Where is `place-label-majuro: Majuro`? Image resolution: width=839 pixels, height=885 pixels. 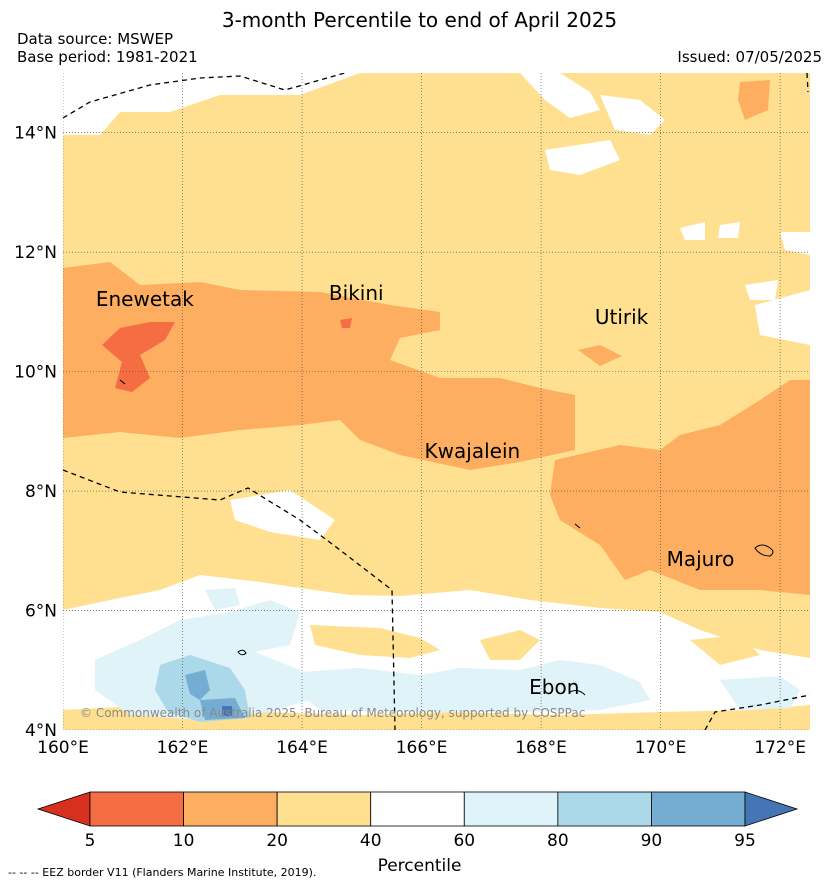
place-label-majuro: Majuro is located at coordinates (701, 559).